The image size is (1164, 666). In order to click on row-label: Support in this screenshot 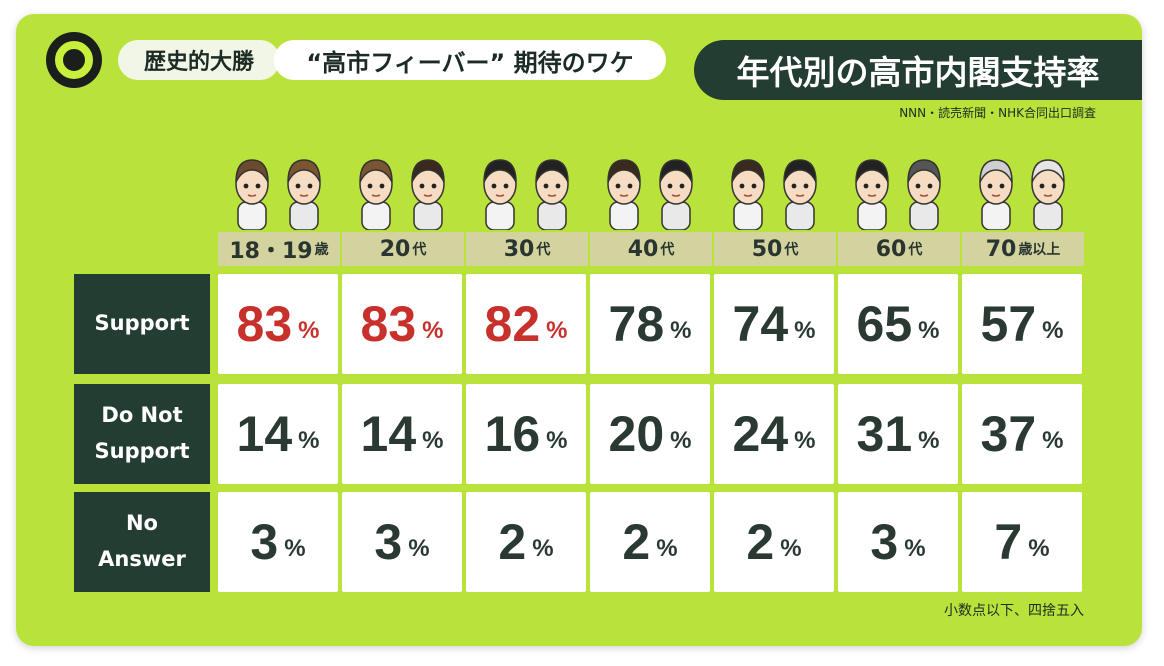, I will do `click(142, 324)`.